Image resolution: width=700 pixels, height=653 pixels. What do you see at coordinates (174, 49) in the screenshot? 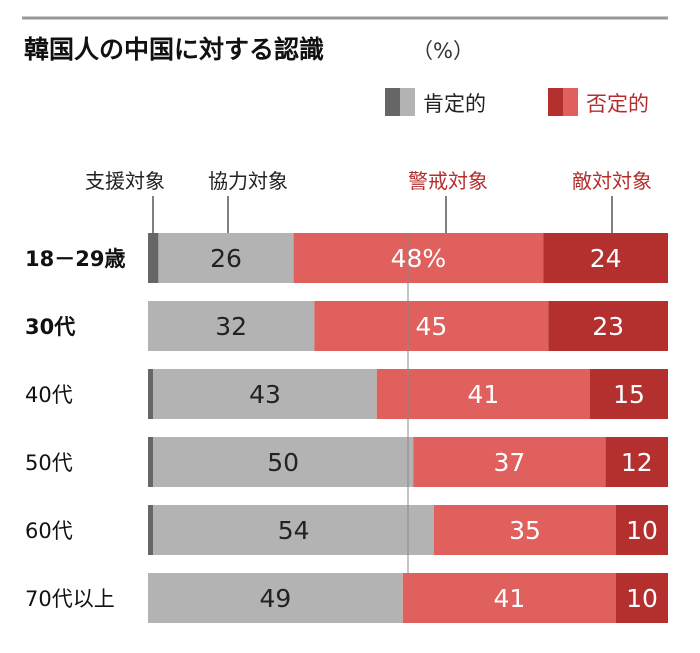
I see `chart-title: 韓国人の中国に対する認識` at bounding box center [174, 49].